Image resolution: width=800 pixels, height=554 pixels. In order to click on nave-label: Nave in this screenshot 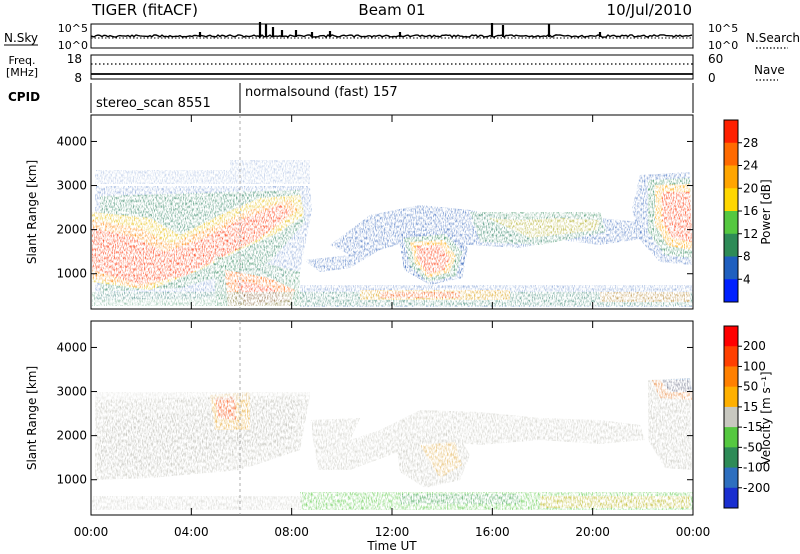, I will do `click(769, 70)`.